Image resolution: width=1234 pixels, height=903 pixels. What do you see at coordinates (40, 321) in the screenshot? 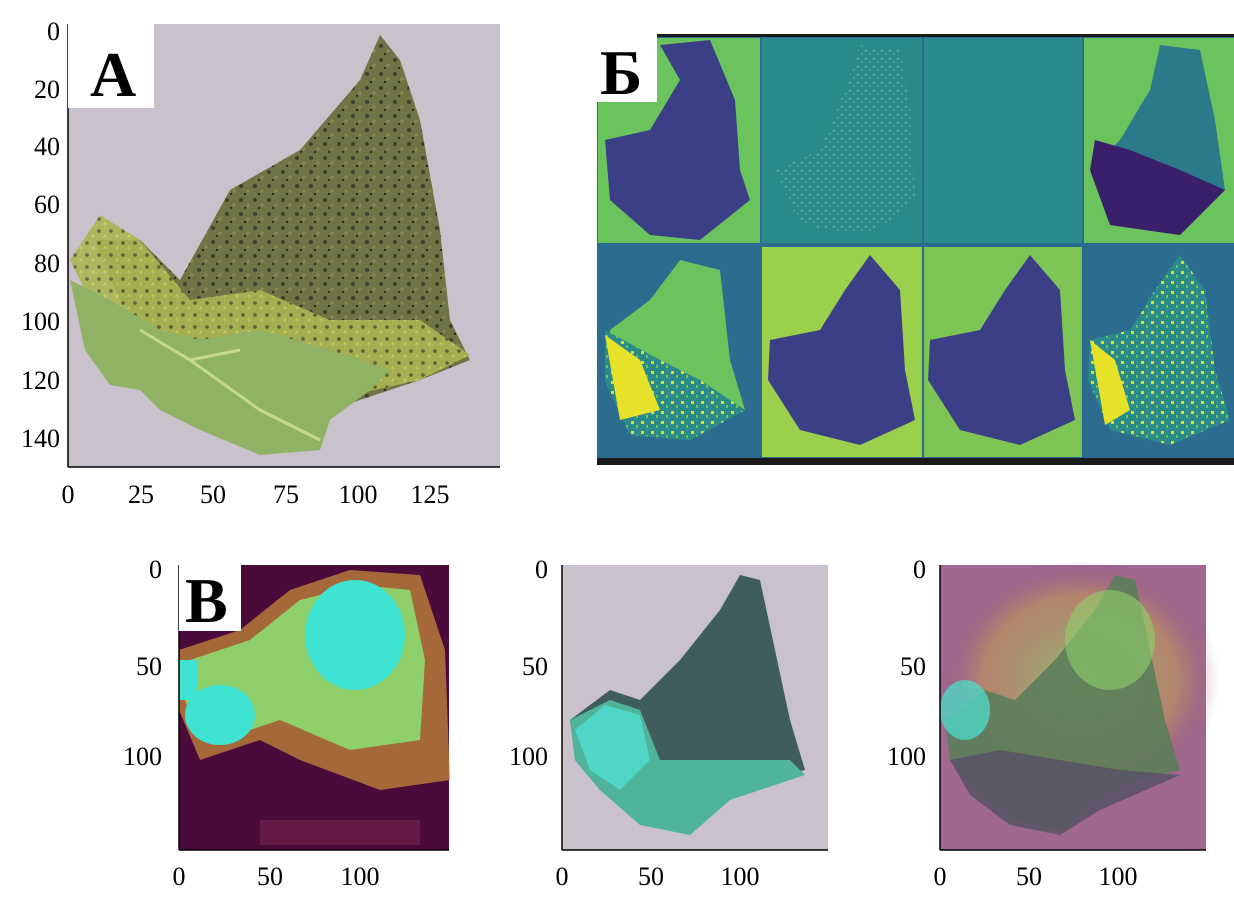
I see `panel-a-y-tick: 100` at bounding box center [40, 321].